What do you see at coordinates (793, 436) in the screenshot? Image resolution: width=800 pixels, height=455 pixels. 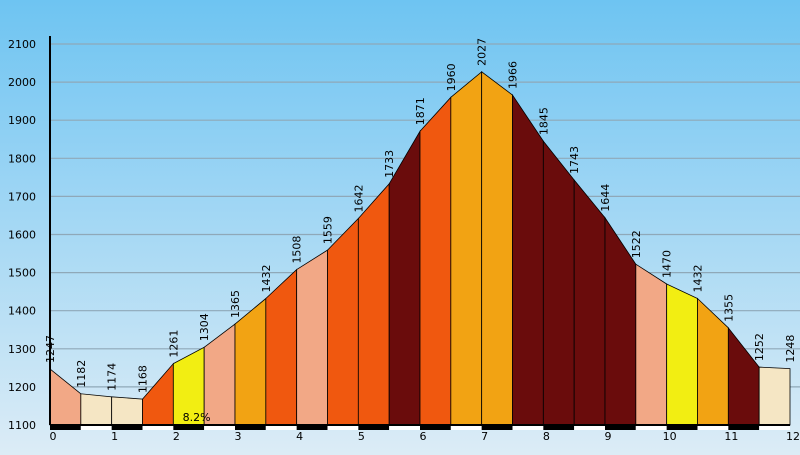 I see `x-tick-label: 12` at bounding box center [793, 436].